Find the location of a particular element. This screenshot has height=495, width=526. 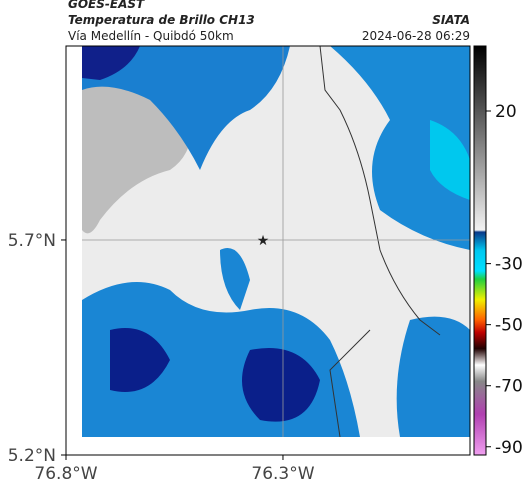

lon-tick-label: 76.3°W is located at coordinates (282, 474).